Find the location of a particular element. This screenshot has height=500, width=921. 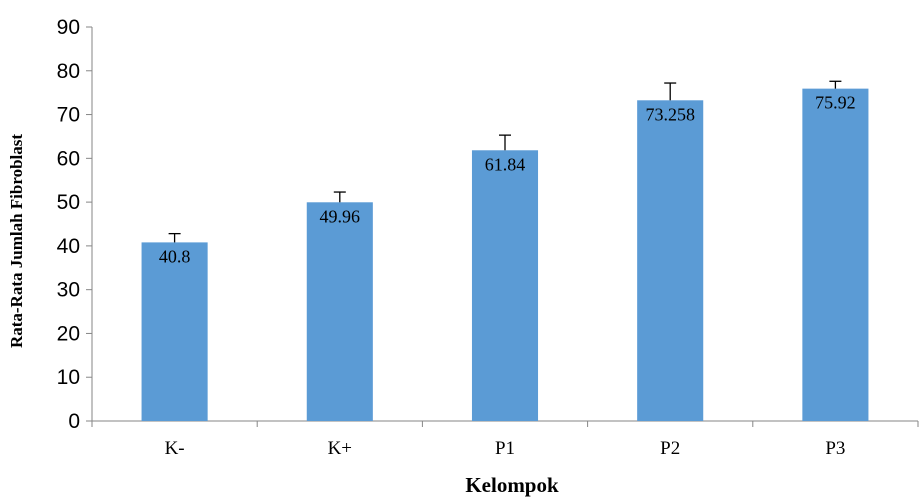

y-tick-label: 90 is located at coordinates (68, 27).